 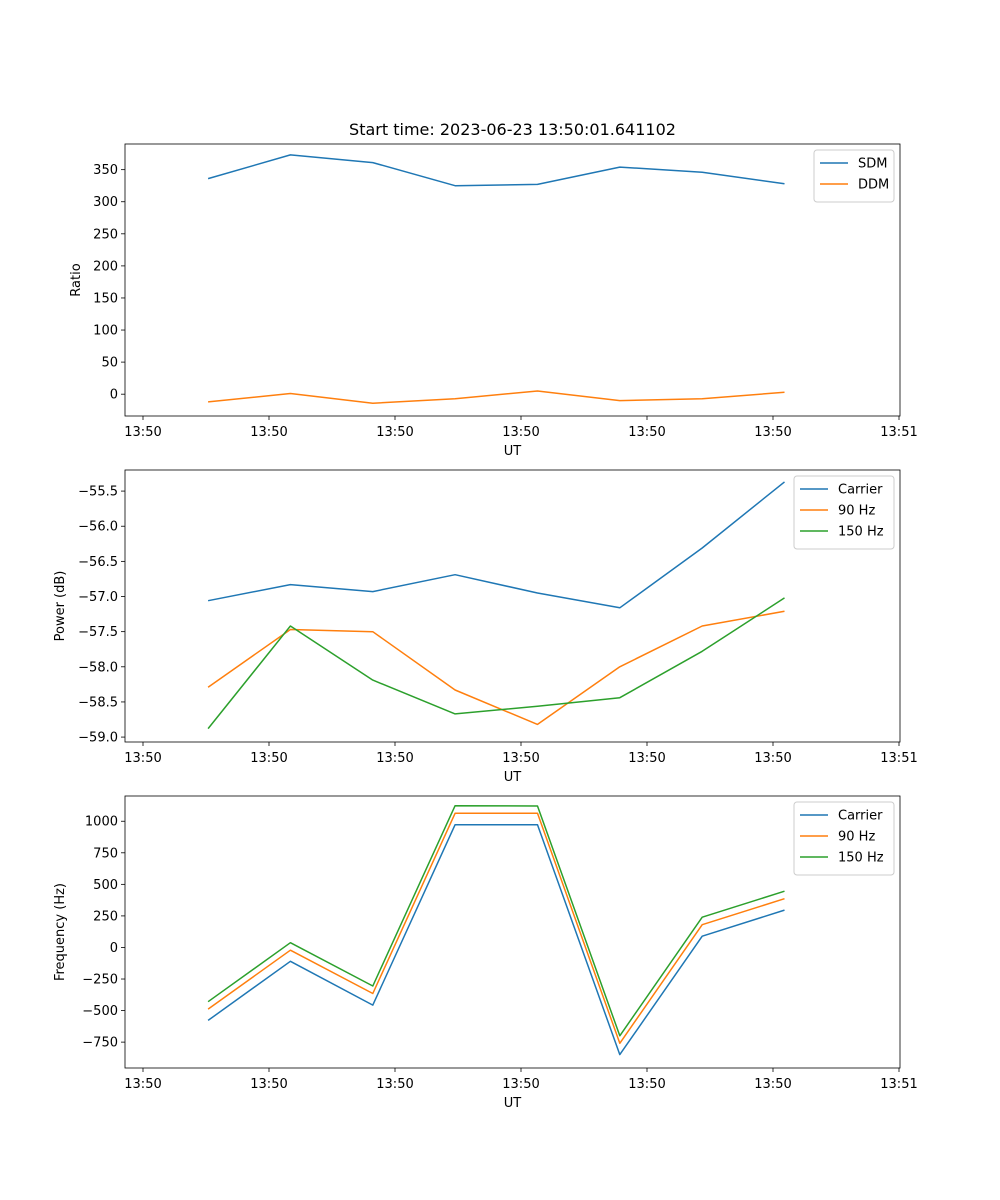 What do you see at coordinates (105, 202) in the screenshot?
I see `y-tick-label: 300` at bounding box center [105, 202].